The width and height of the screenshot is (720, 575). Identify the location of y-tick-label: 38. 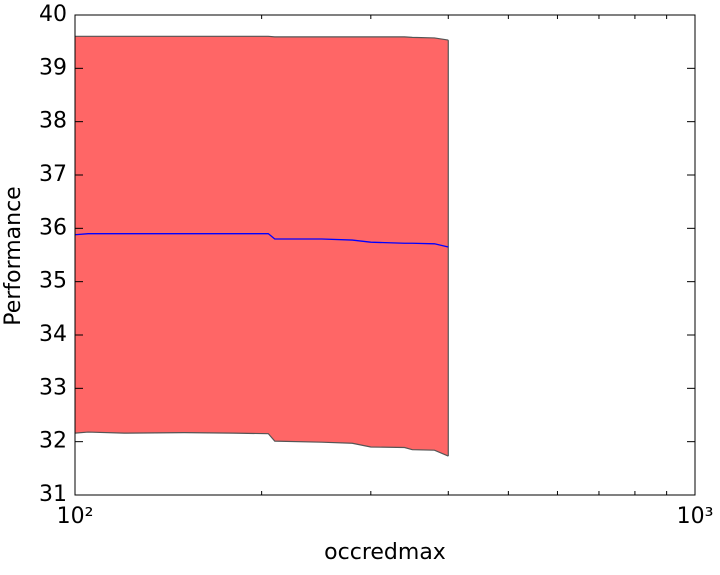
(53, 121).